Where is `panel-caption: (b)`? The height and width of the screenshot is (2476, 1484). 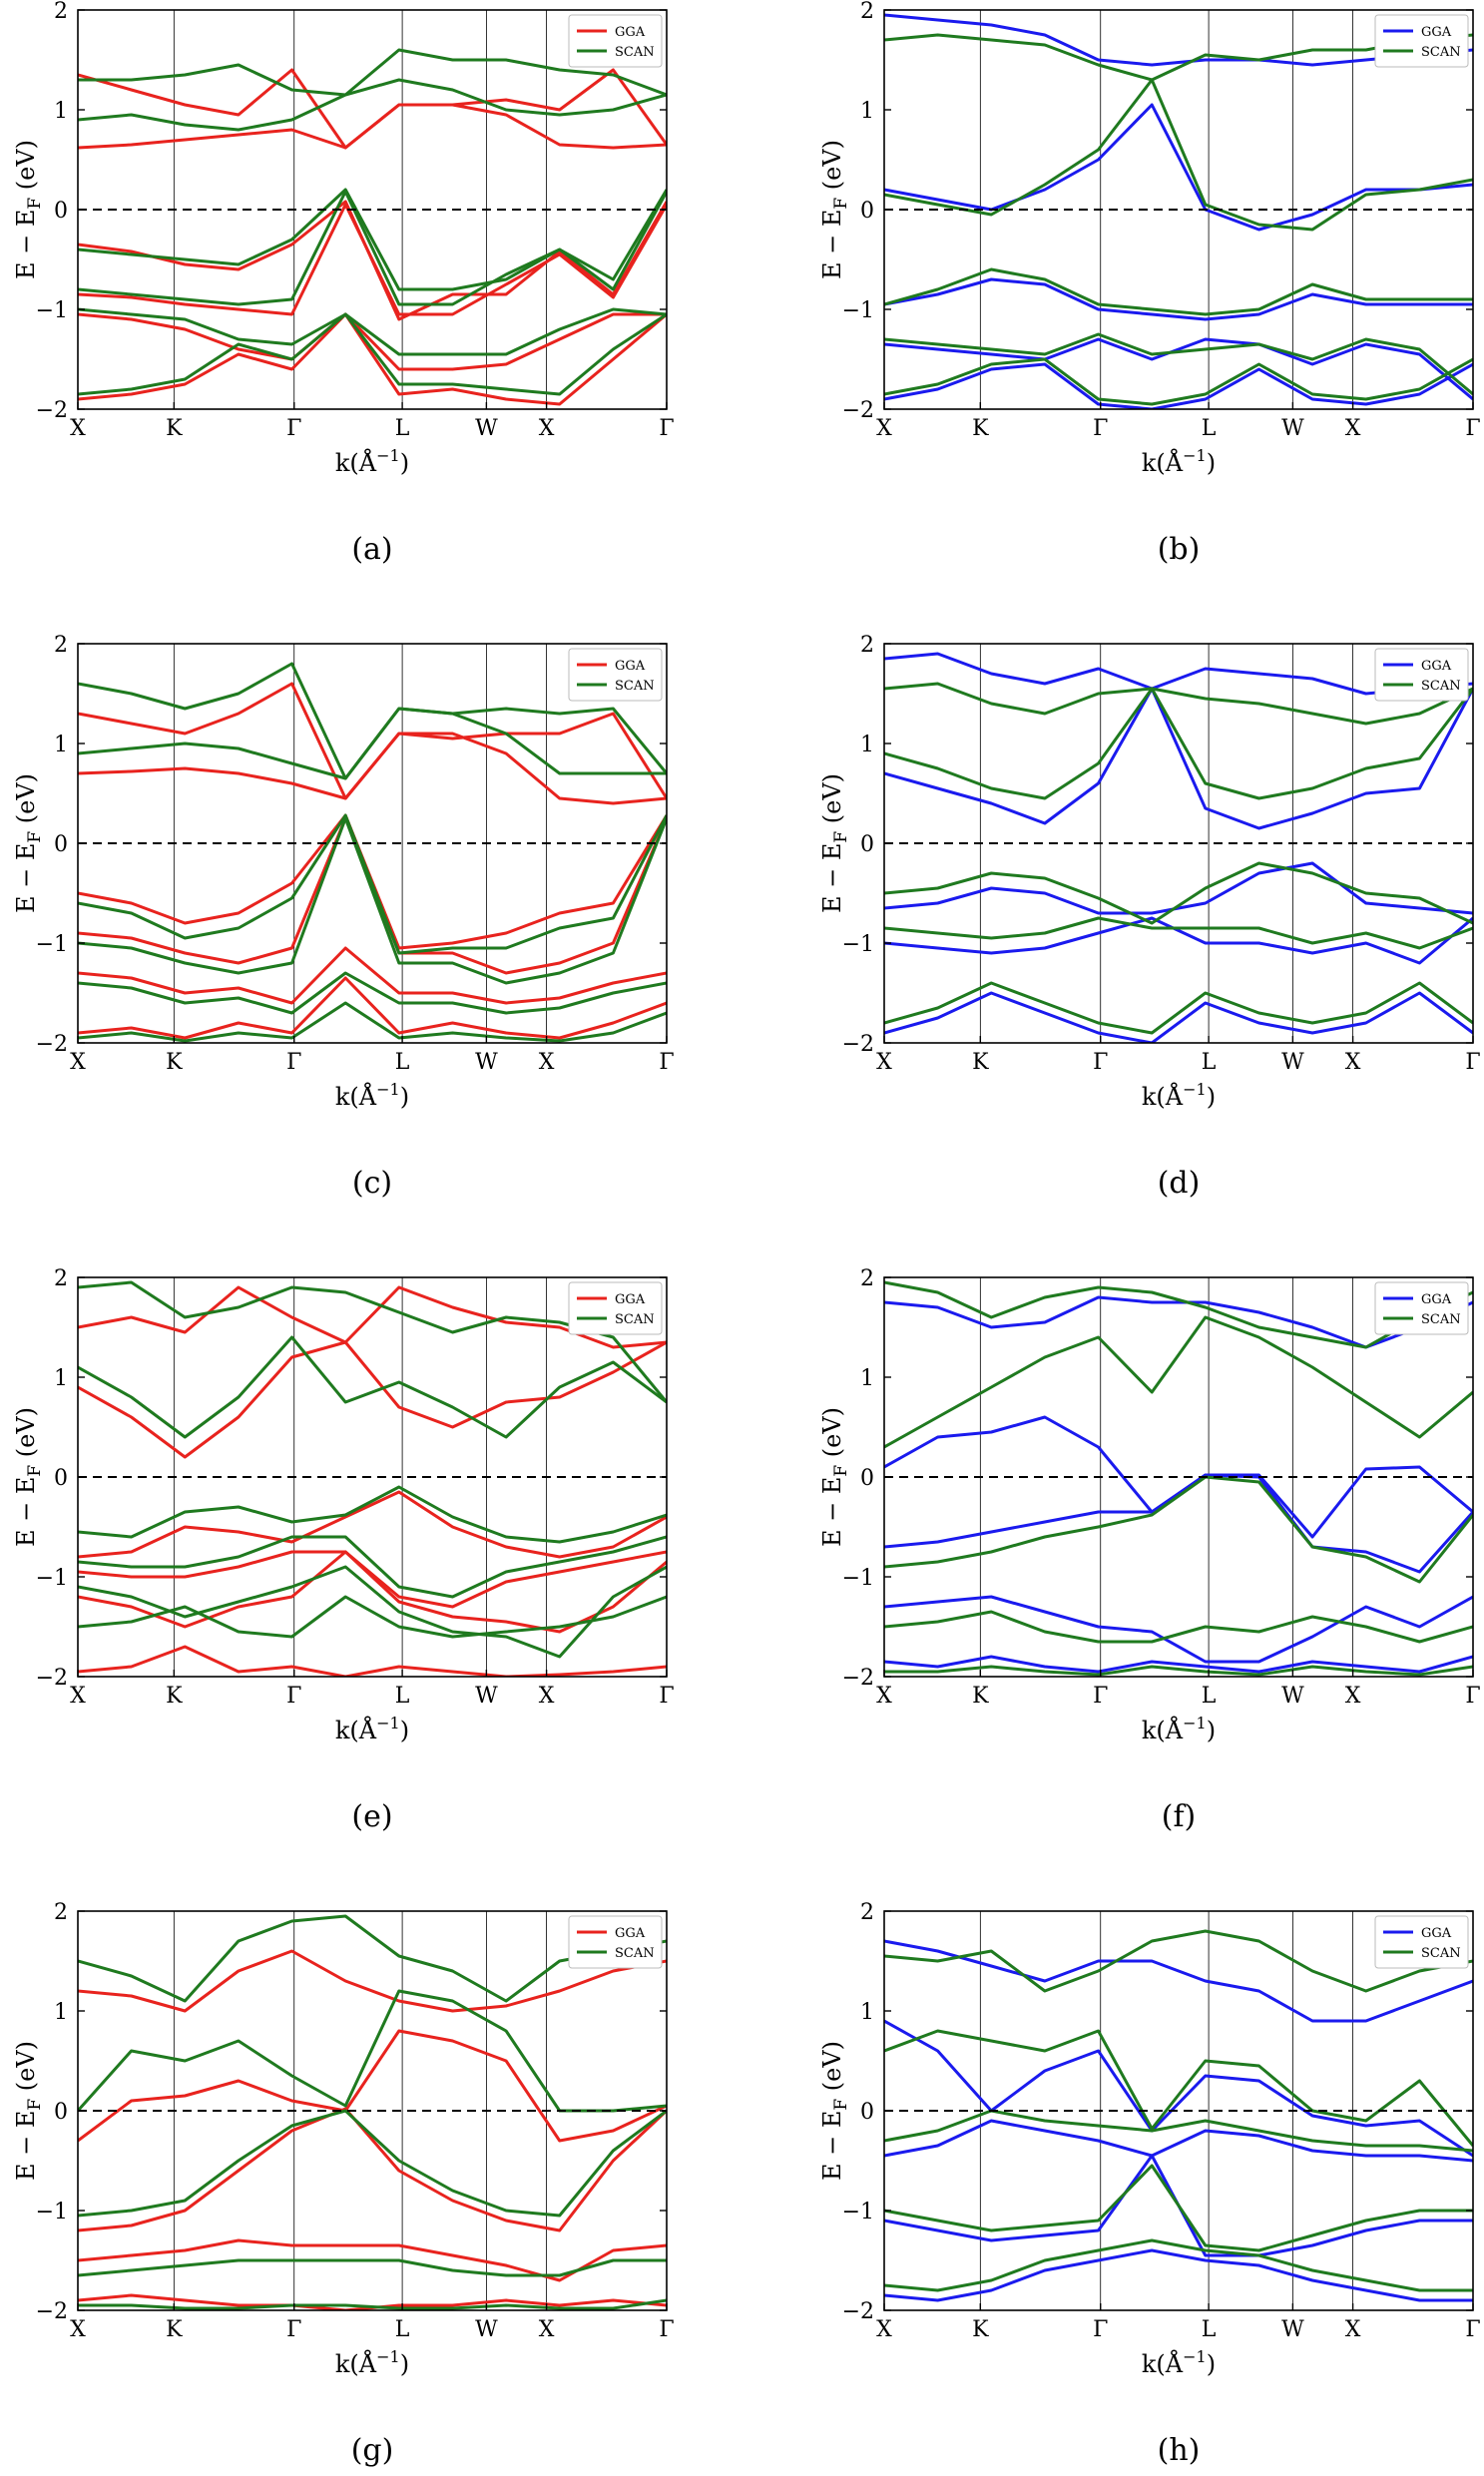 panel-caption: (b) is located at coordinates (1179, 549).